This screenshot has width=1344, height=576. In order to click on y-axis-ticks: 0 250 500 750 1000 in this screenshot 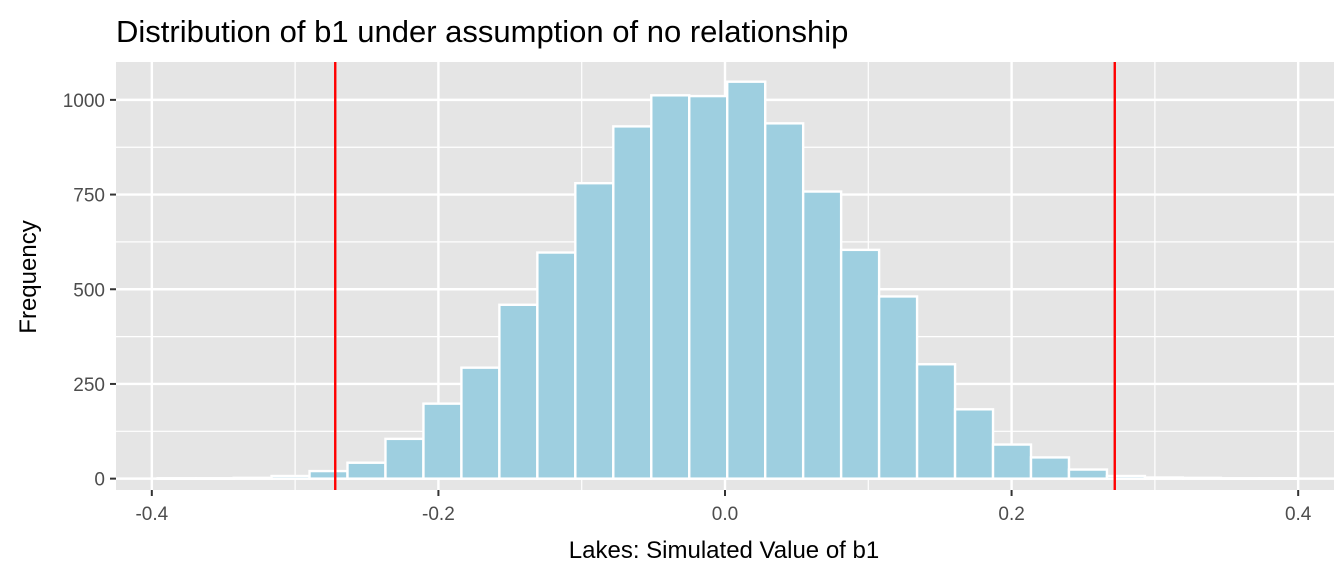, I will do `click(89, 291)`.